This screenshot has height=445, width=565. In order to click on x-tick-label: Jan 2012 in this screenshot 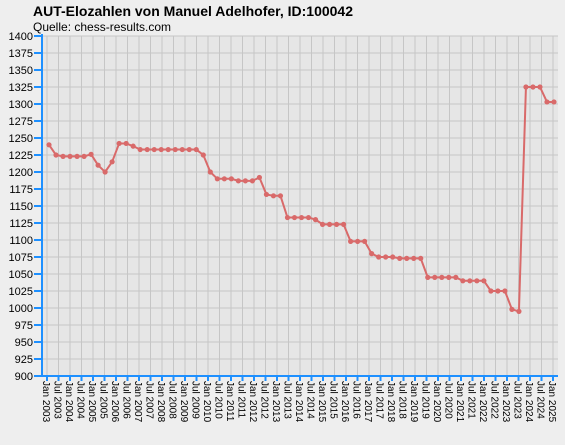, I will do `click(252, 402)`.